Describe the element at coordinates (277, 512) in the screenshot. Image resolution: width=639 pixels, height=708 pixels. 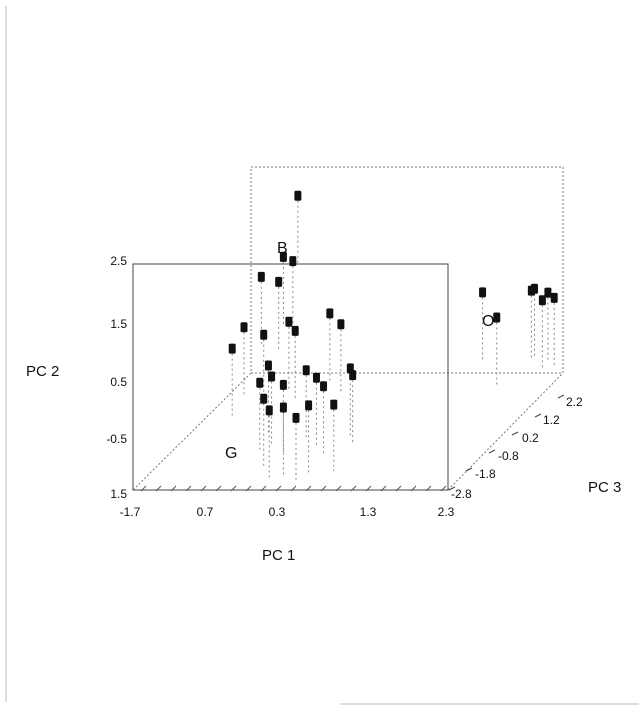
I see `x-tick-label: 0.3` at that location.